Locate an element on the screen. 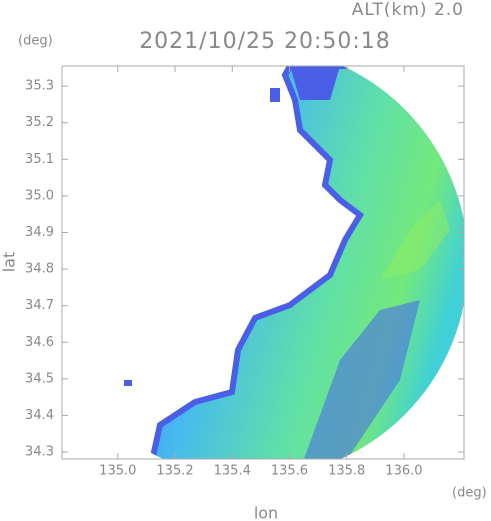 Image resolution: width=491 pixels, height=521 pixels. y-tick-label: 34.3 is located at coordinates (39, 452).